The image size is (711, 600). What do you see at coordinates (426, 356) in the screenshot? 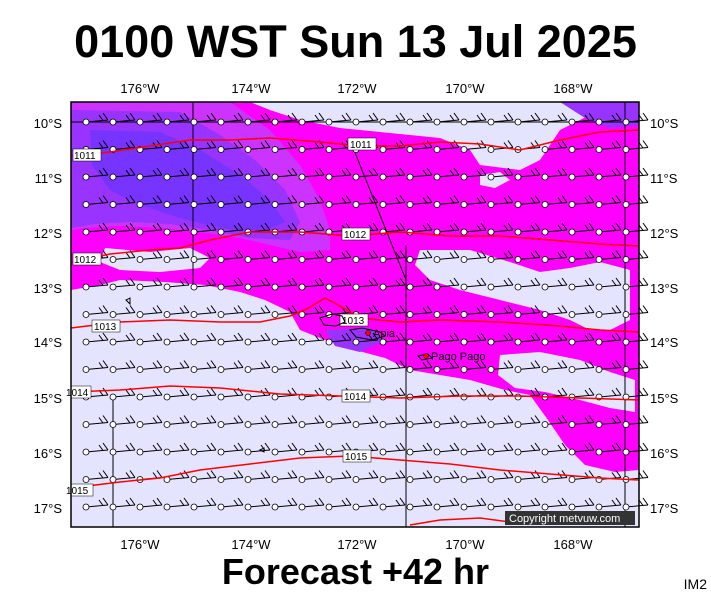
I see `pago-pago-marker` at bounding box center [426, 356].